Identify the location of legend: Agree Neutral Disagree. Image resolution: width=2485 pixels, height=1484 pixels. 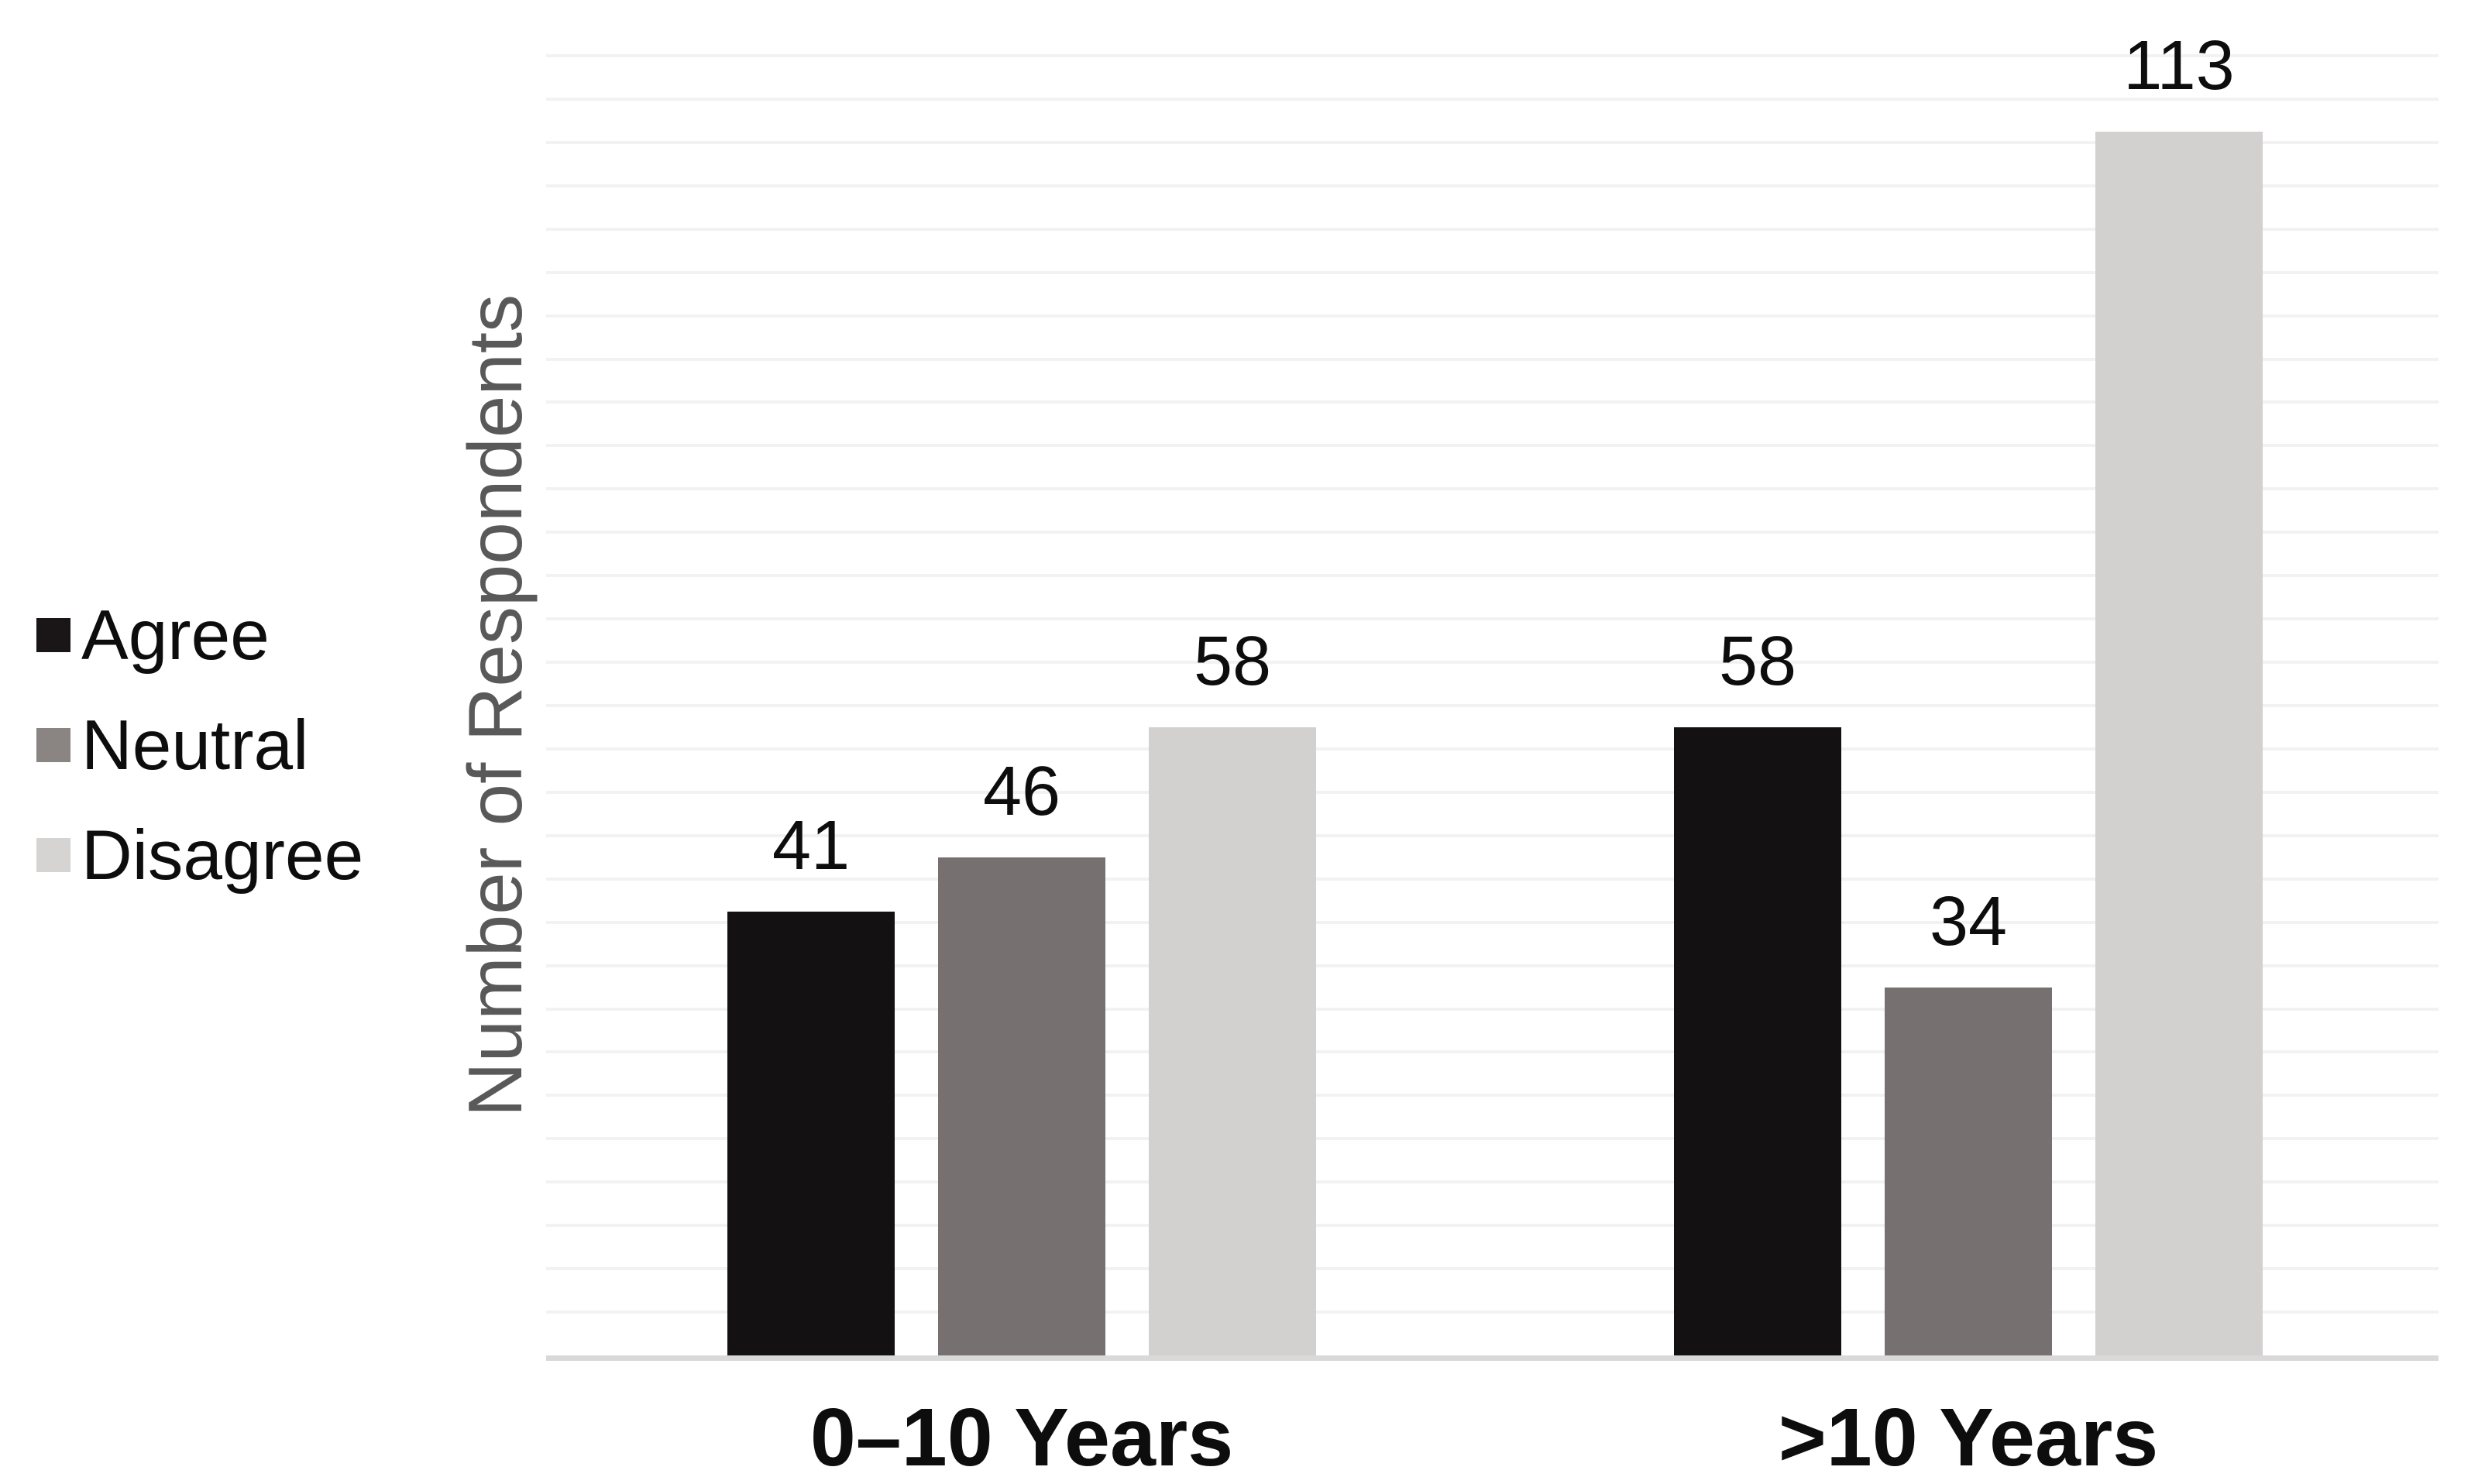
(199, 745).